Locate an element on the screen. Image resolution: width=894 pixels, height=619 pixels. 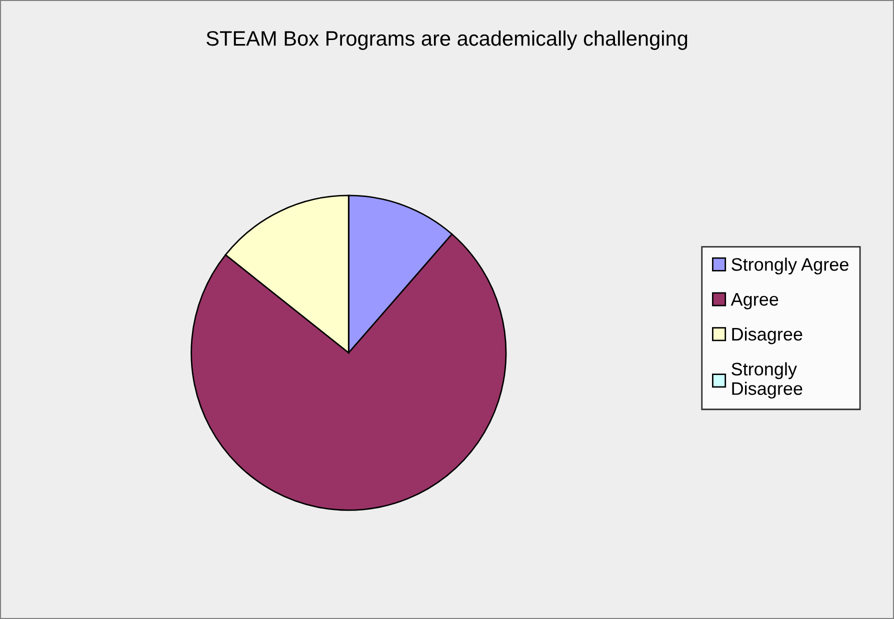
legend-label: Disagree is located at coordinates (767, 335).